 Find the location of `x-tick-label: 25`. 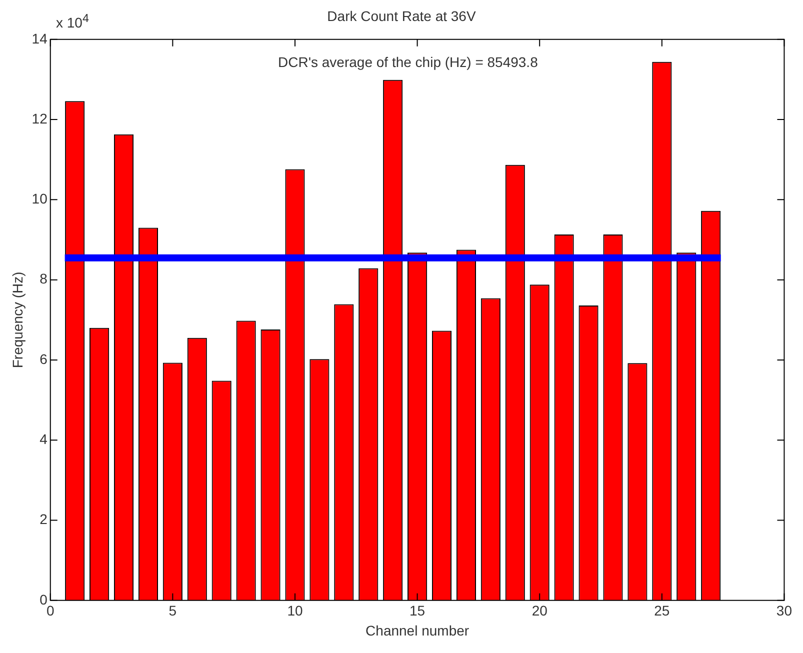

x-tick-label: 25 is located at coordinates (662, 610).